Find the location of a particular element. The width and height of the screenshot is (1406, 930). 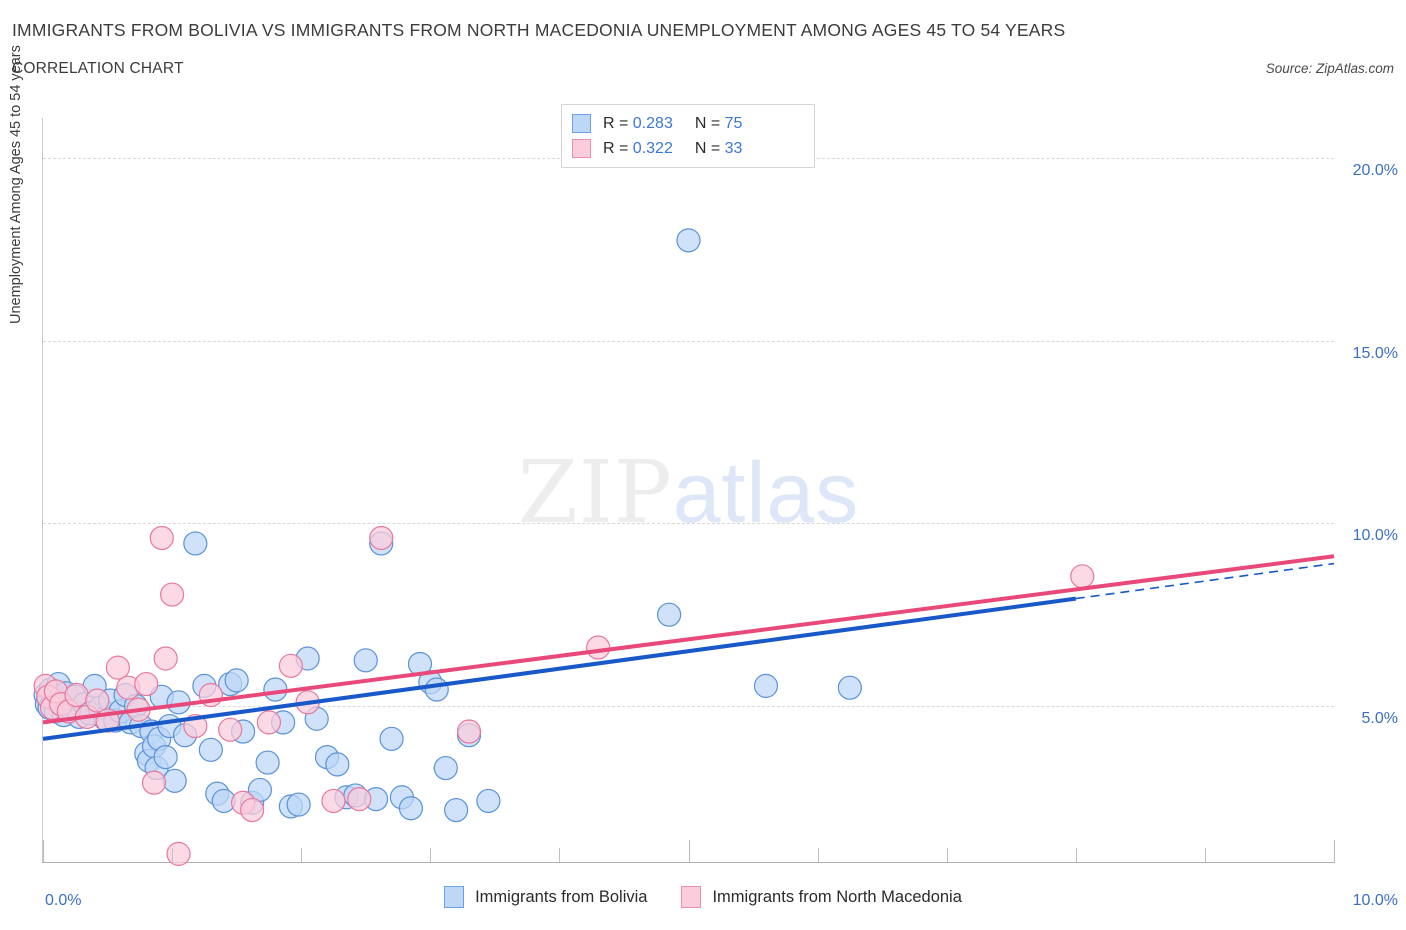

stats-n-bolivia: N = 75 is located at coordinates (719, 124).